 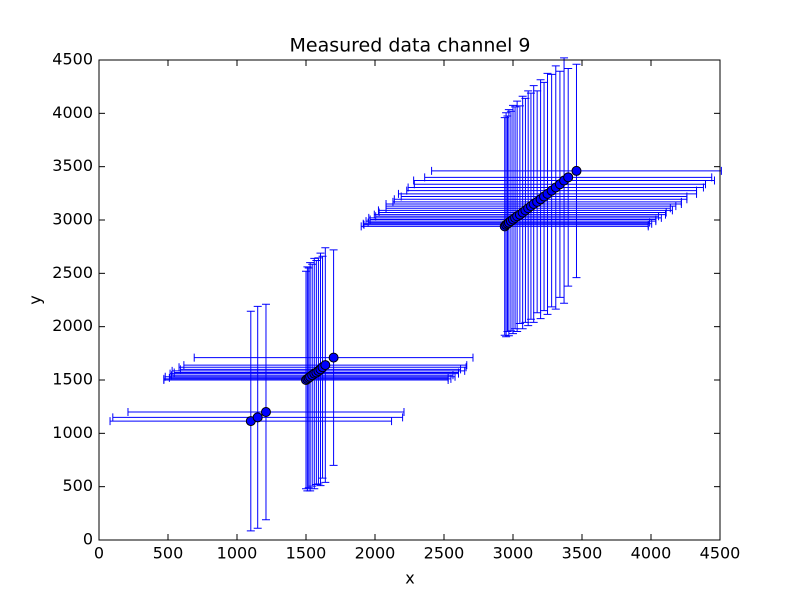 What do you see at coordinates (35, 299) in the screenshot?
I see `y-axis-label: y` at bounding box center [35, 299].